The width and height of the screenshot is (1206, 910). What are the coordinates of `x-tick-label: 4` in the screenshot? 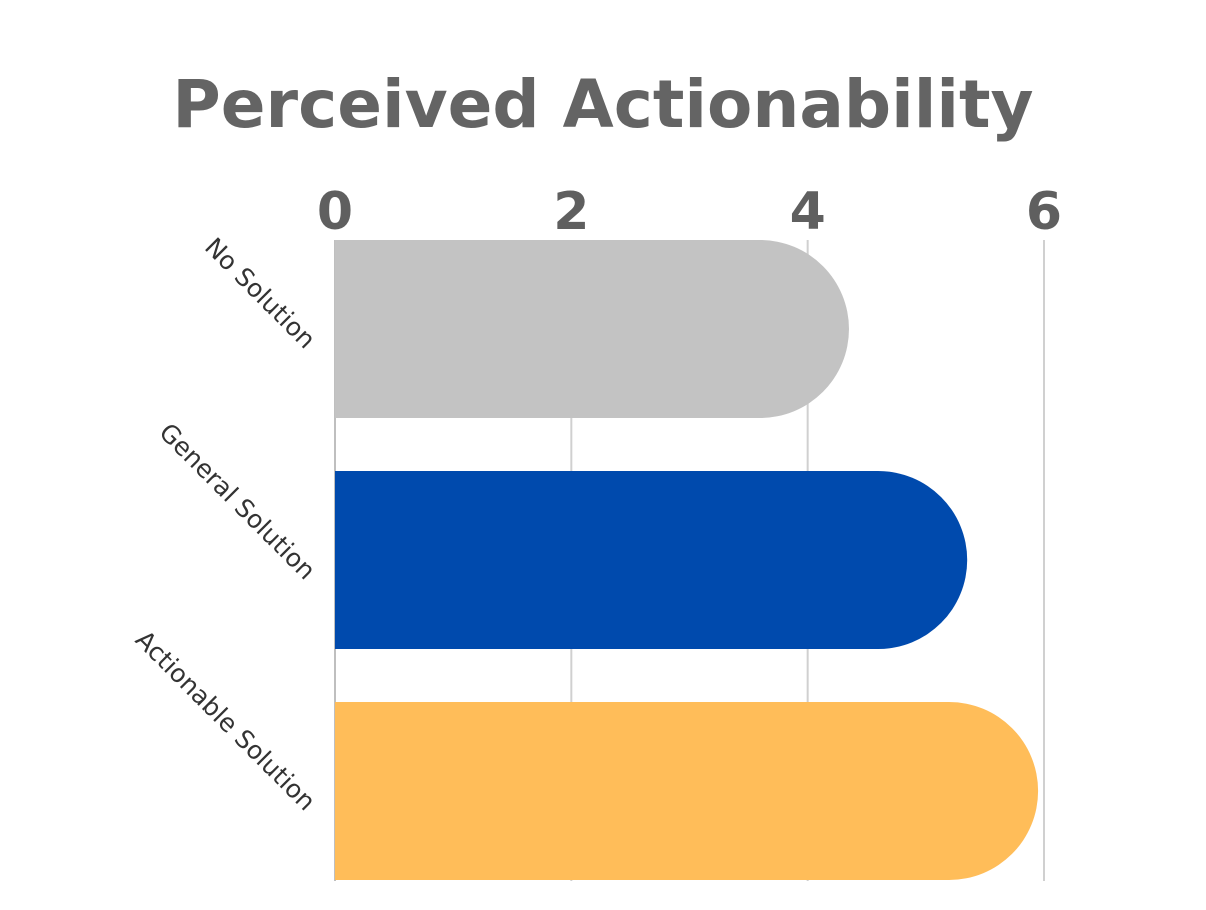 It's located at (808, 212).